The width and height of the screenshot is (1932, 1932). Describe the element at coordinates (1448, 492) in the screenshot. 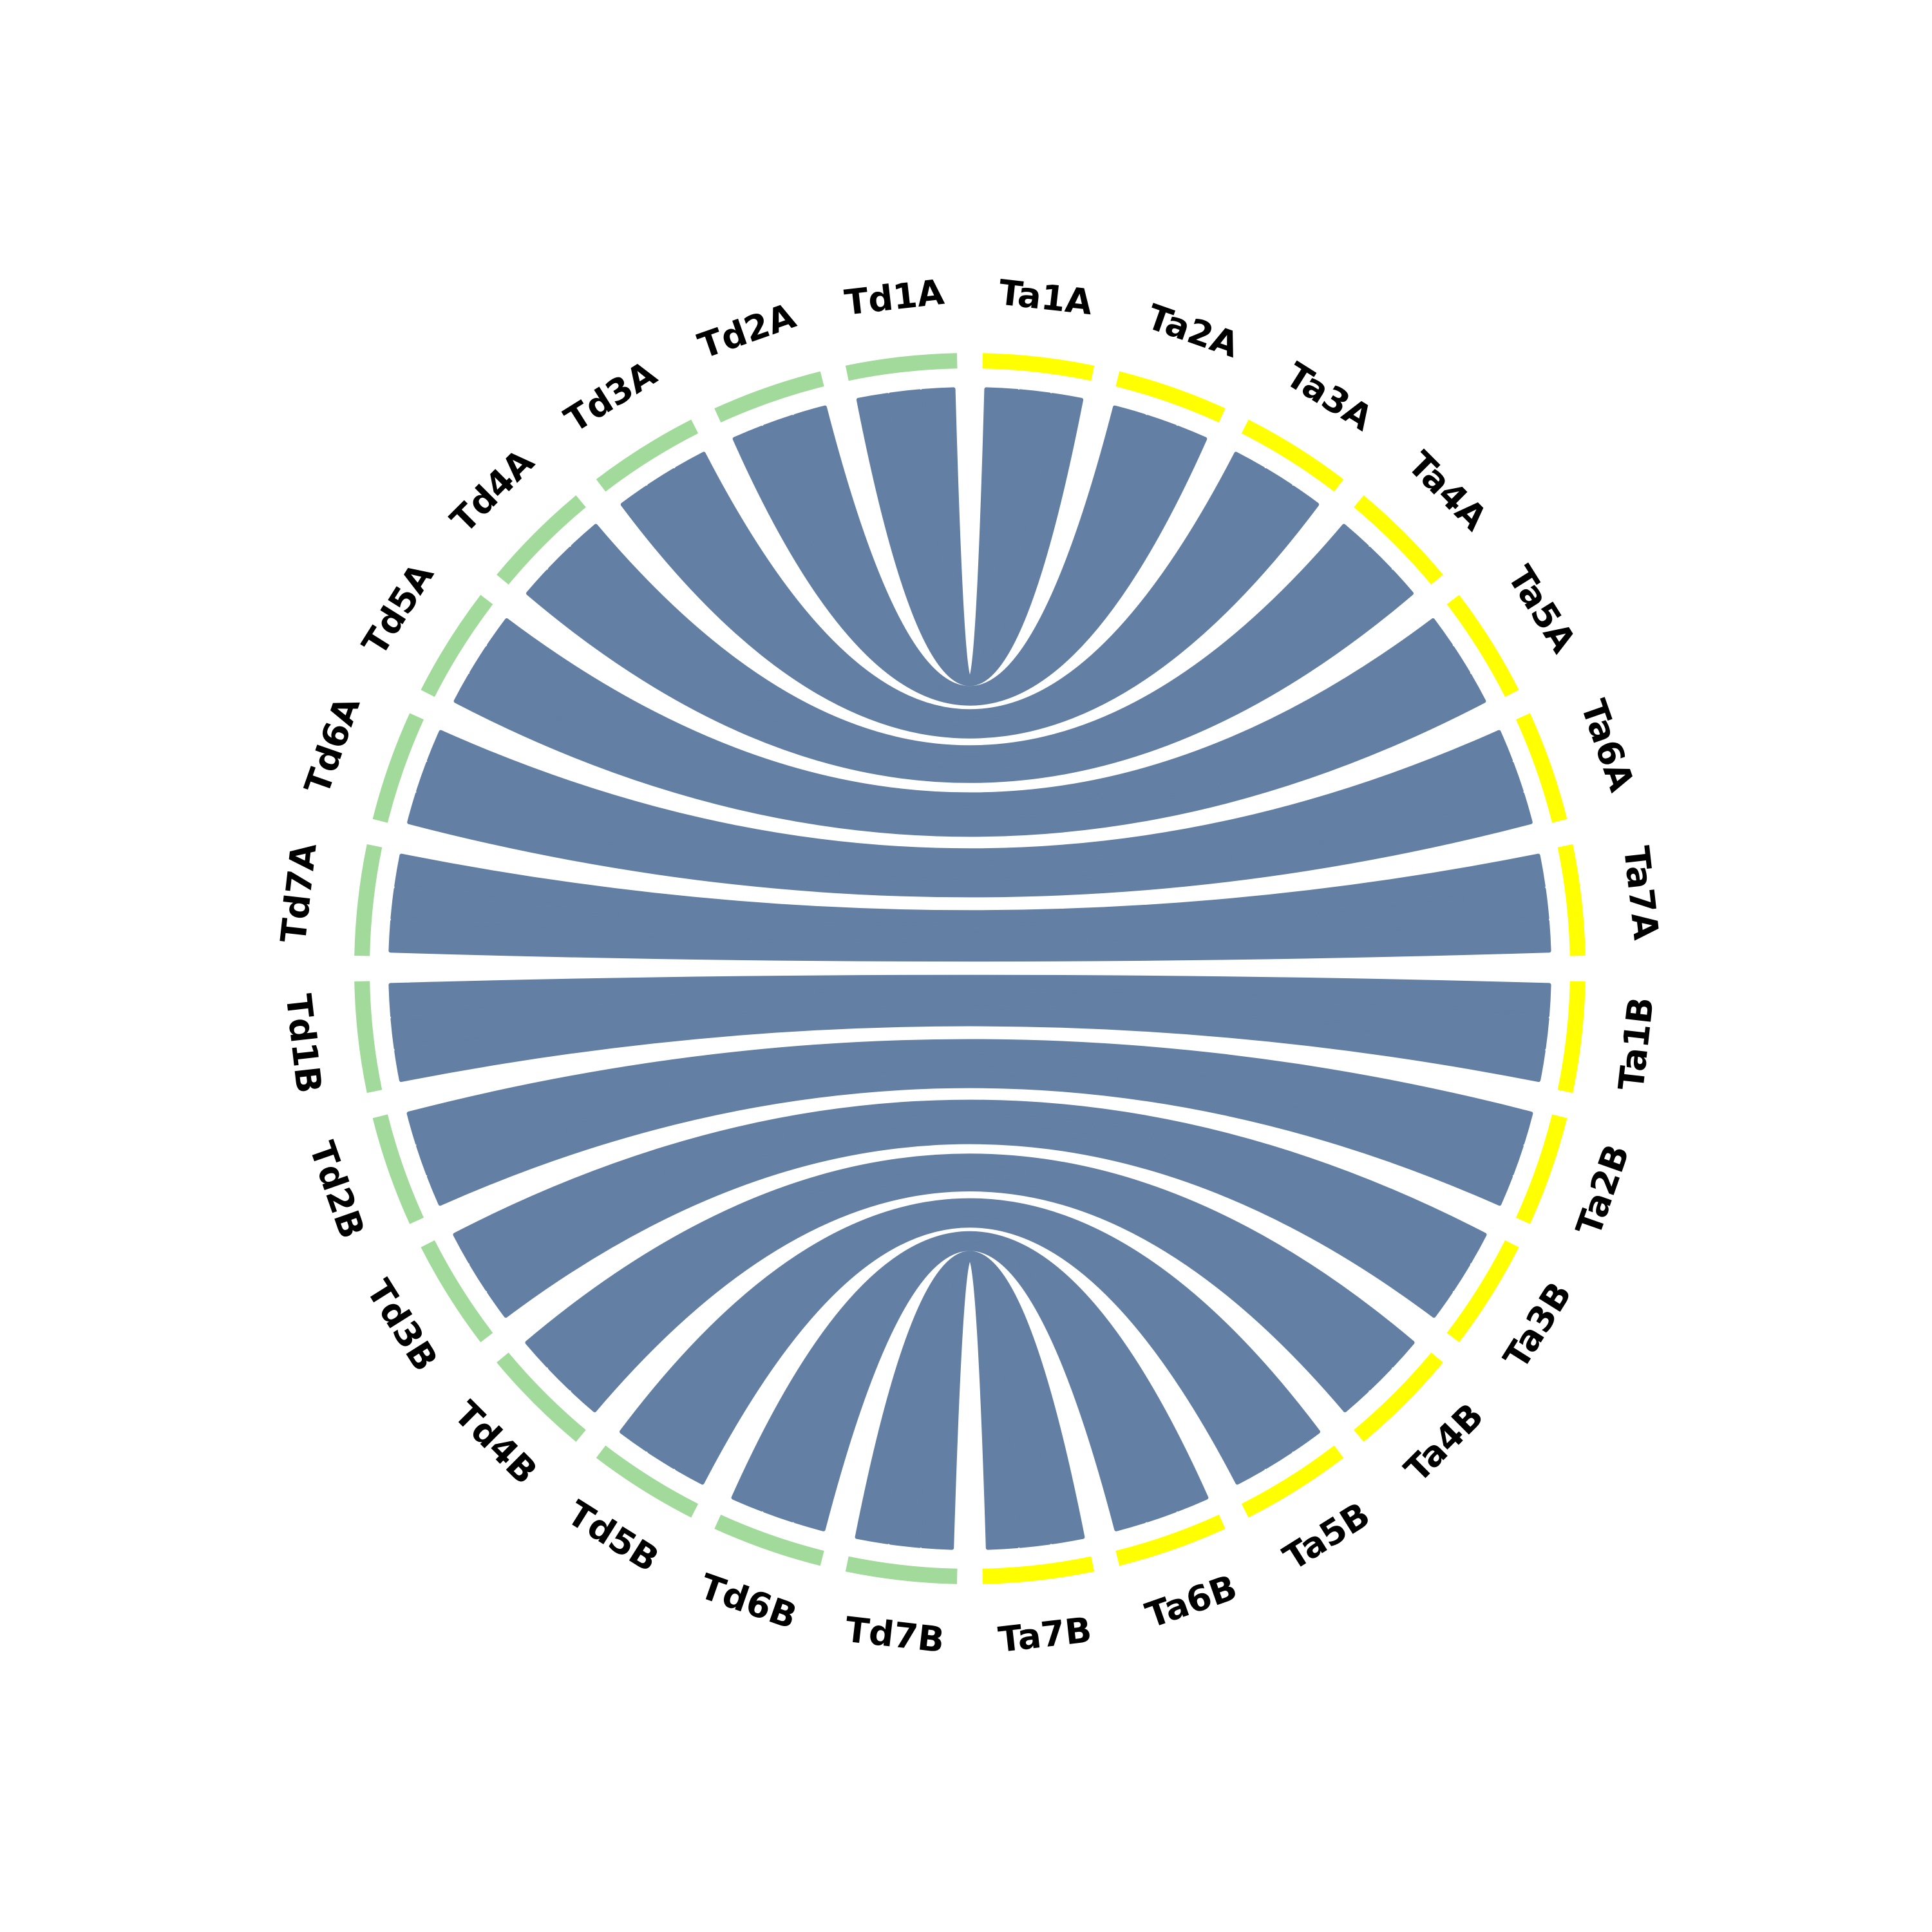

I see `segment-label: Ta4A` at that location.